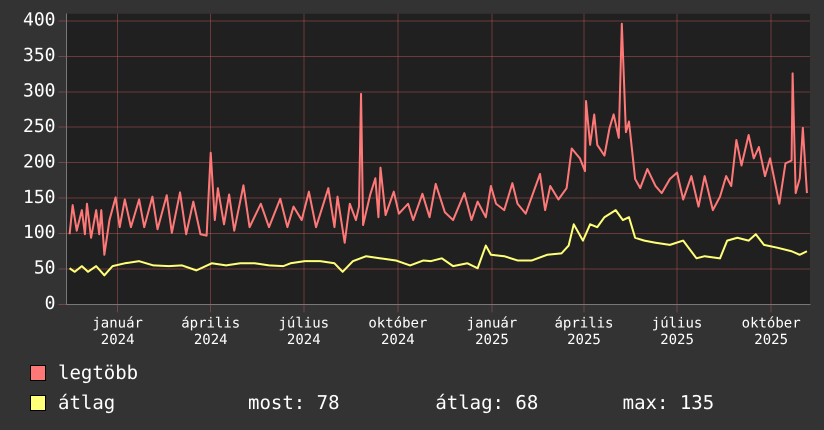  What do you see at coordinates (39, 197) in the screenshot?
I see `y-tick-label: 150` at bounding box center [39, 197].